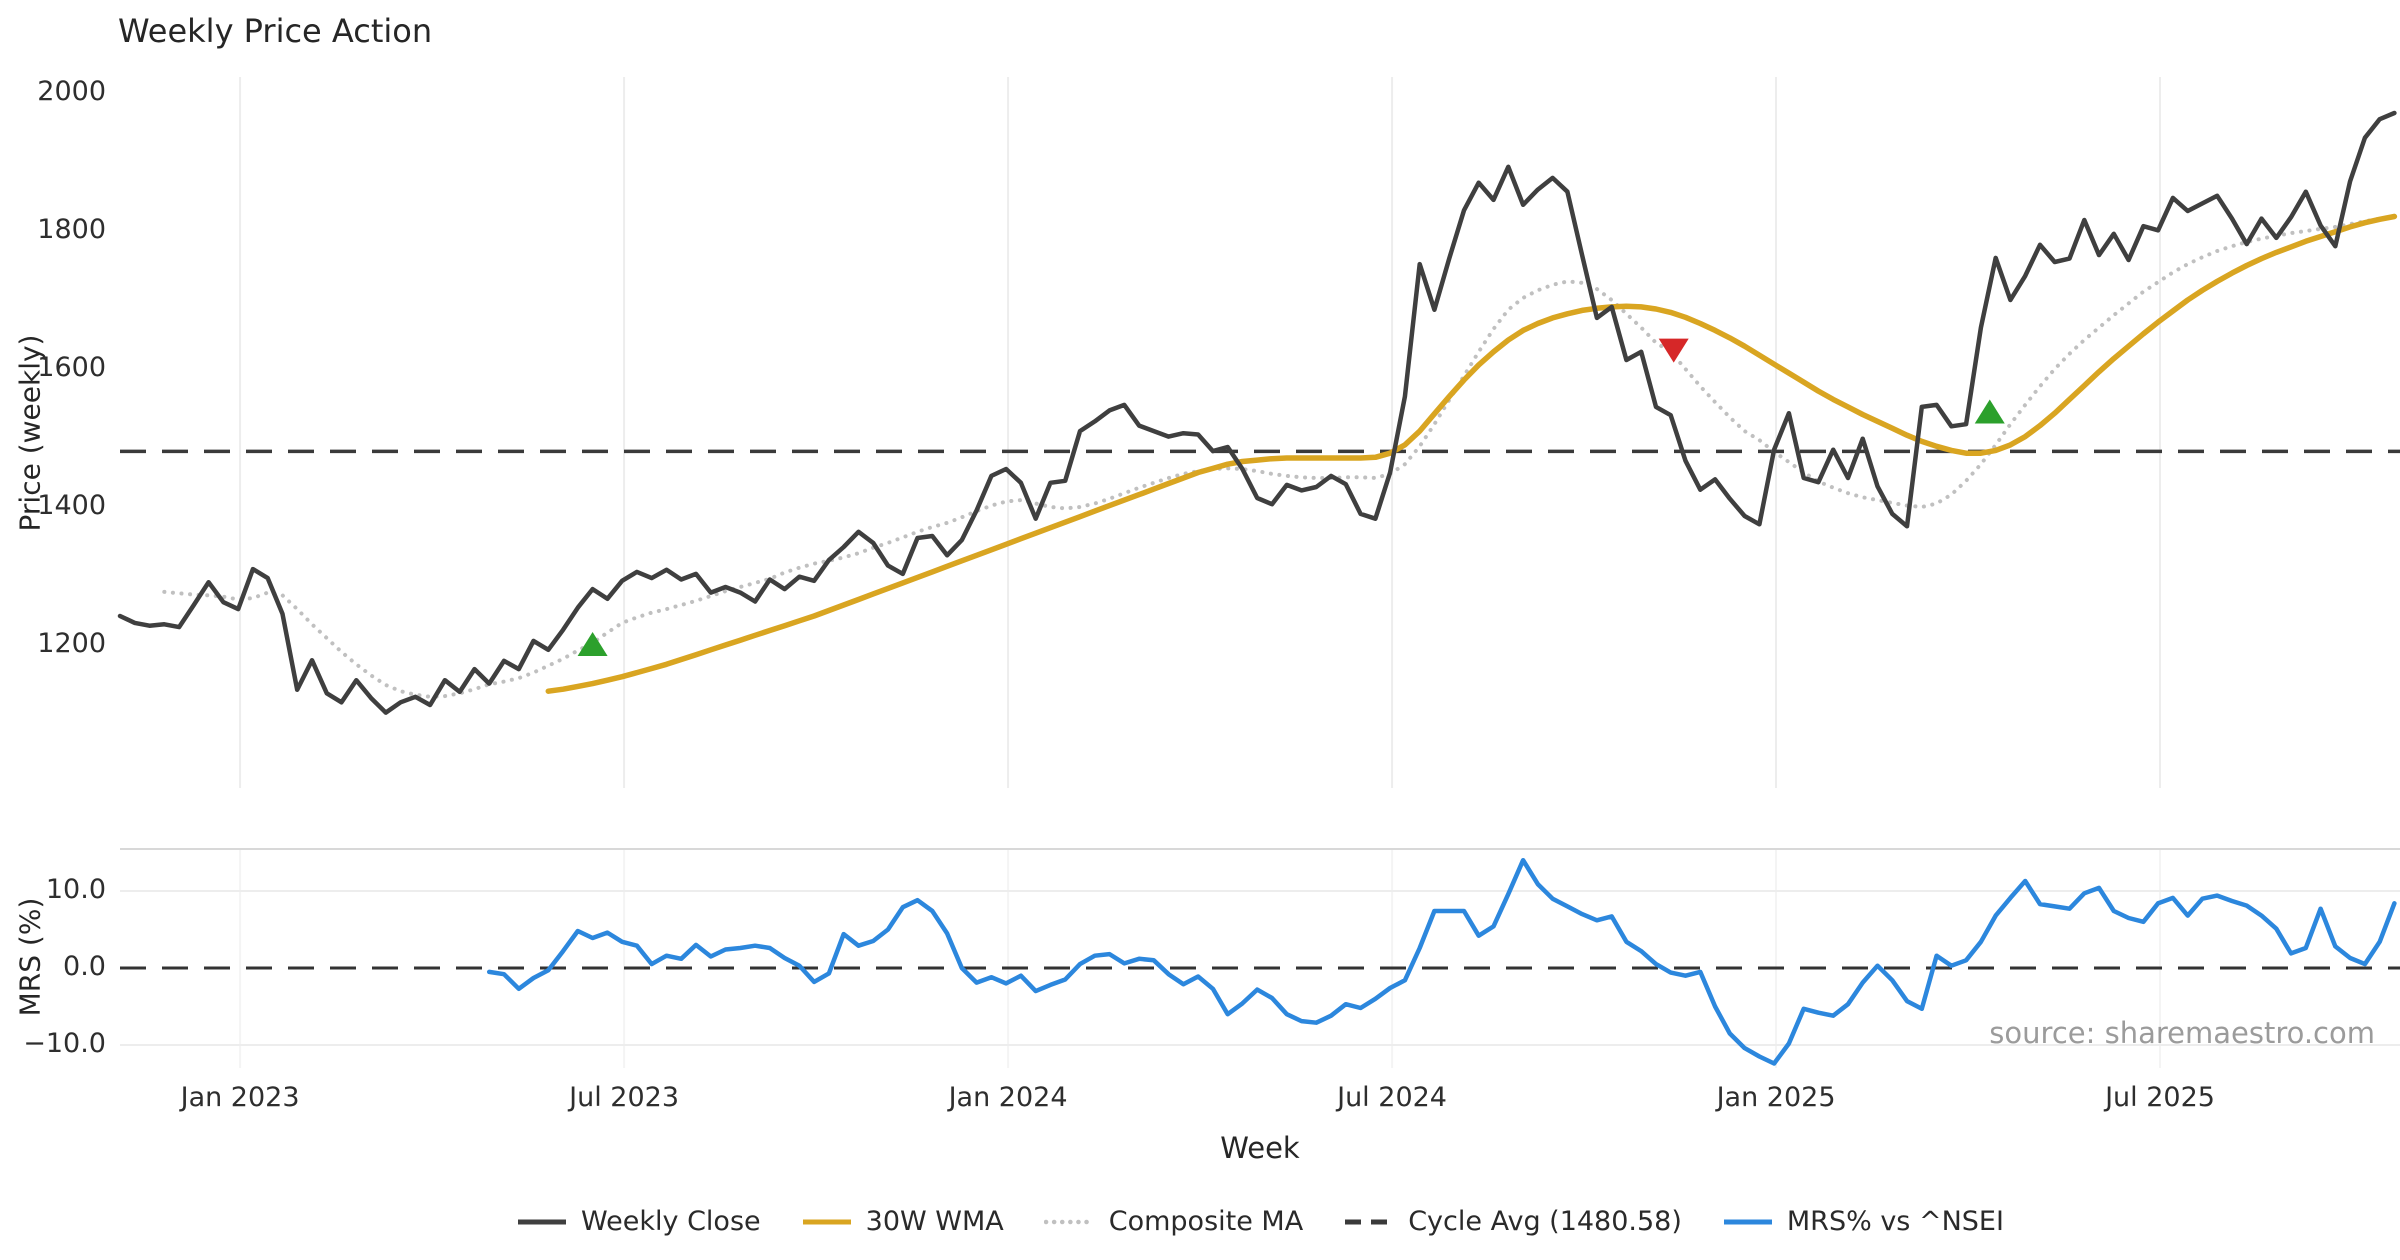  I want to click on price-y-tick-label: 1200, so click(71, 643).